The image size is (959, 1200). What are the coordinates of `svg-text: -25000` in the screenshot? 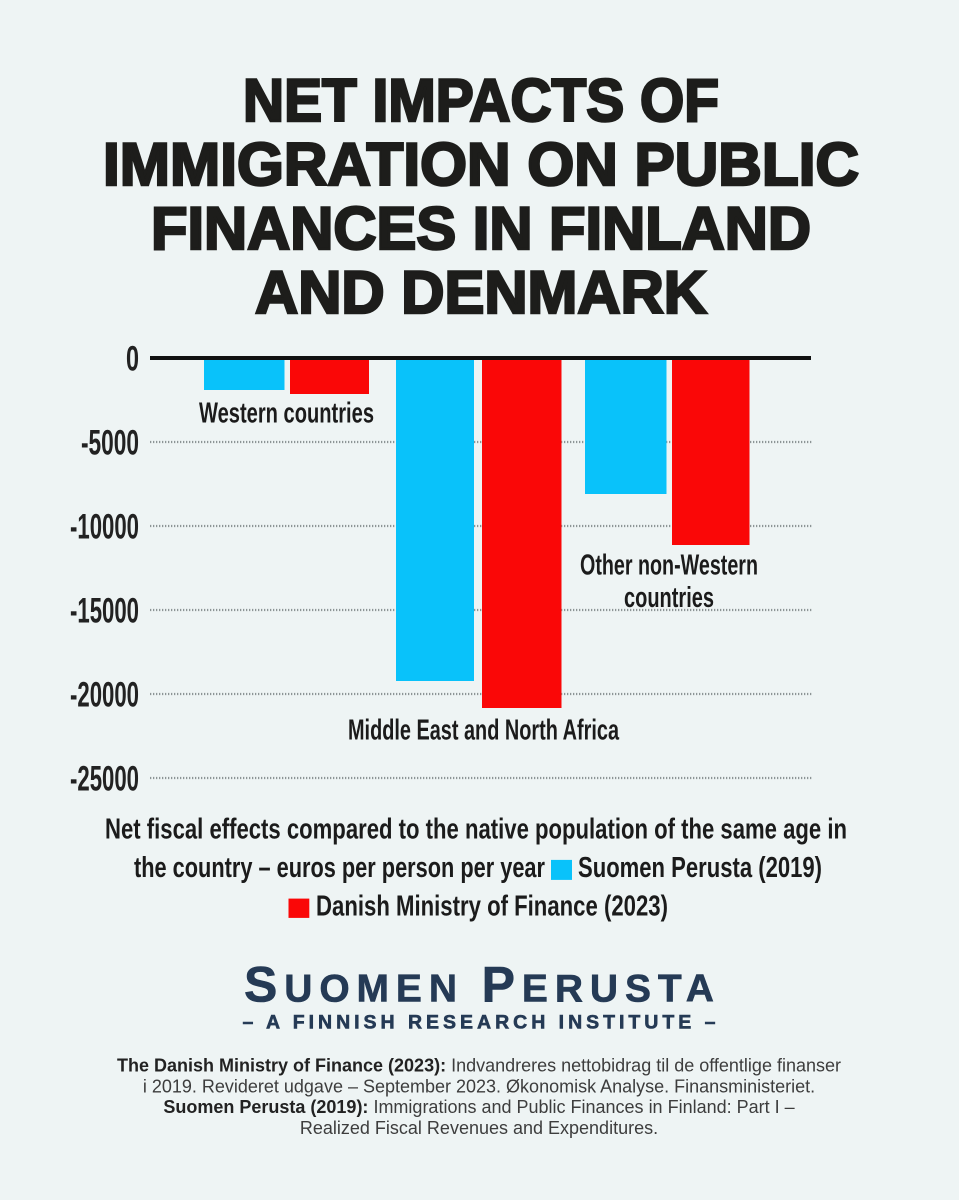 It's located at (104, 778).